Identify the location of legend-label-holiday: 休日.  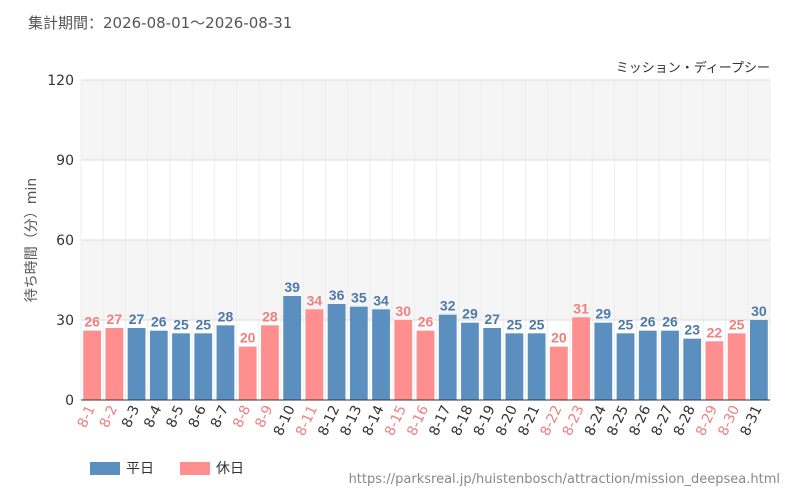
(230, 469).